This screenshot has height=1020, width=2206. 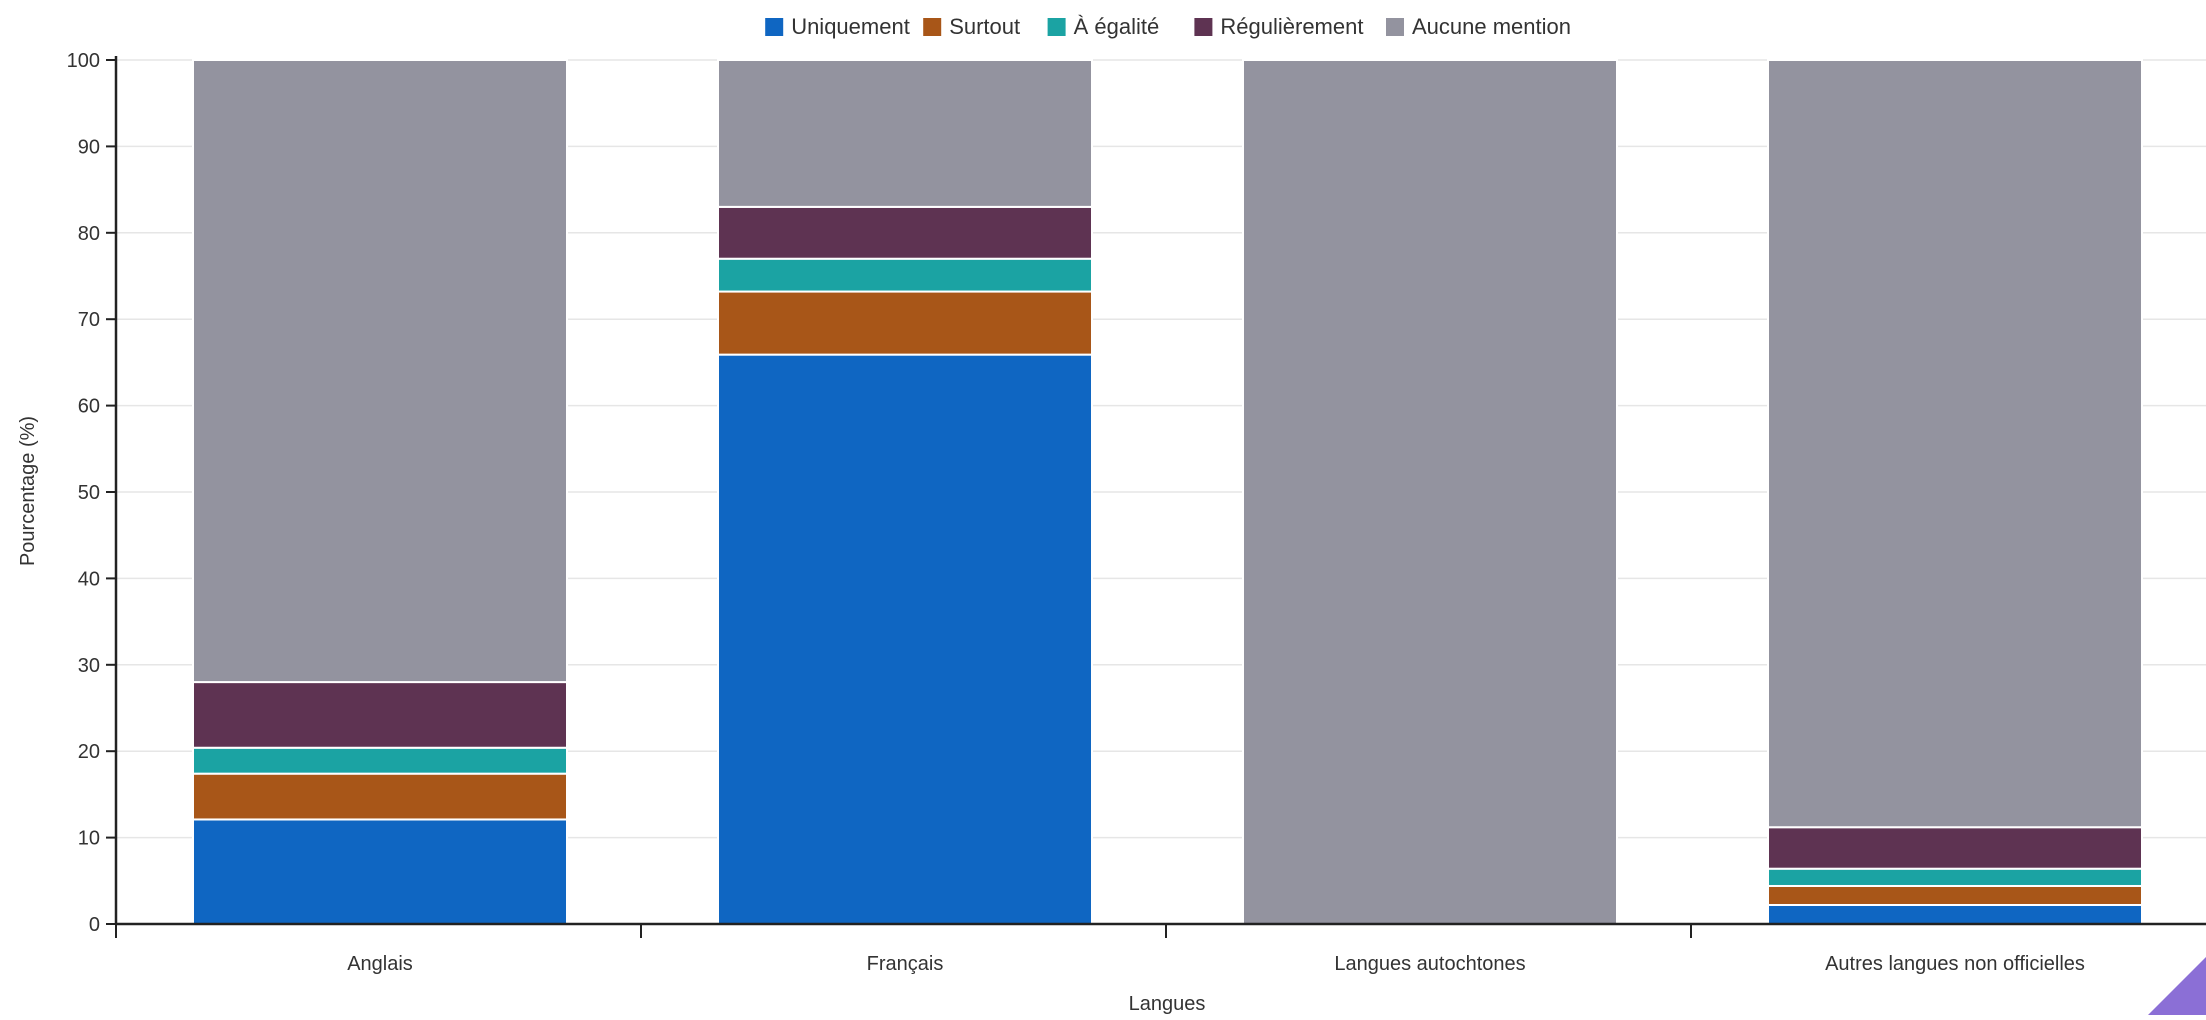 I want to click on legend-label: Régulièrement, so click(x=1291, y=26).